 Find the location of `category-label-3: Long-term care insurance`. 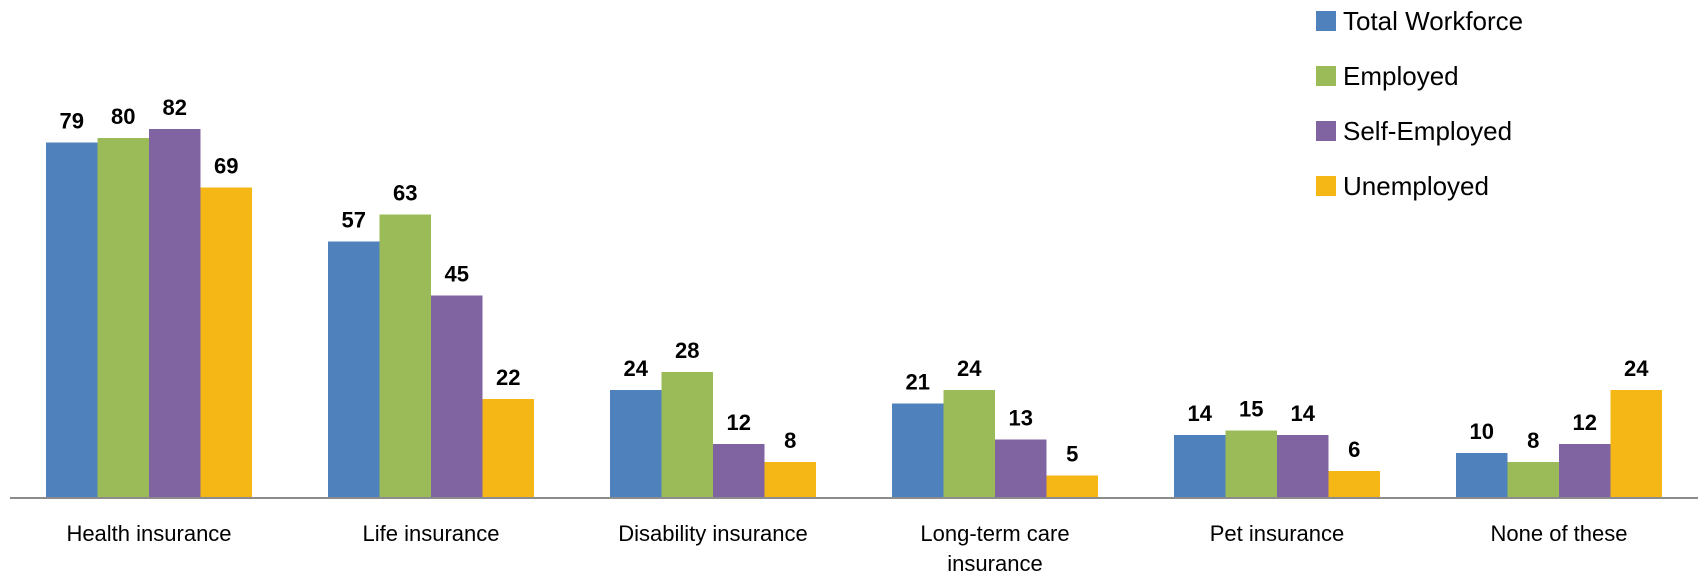

category-label-3: Long-term care insurance is located at coordinates (994, 548).